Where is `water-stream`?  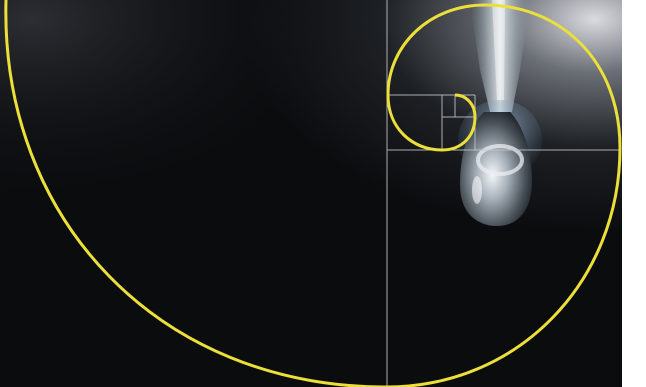
water-stream is located at coordinates (500, 56).